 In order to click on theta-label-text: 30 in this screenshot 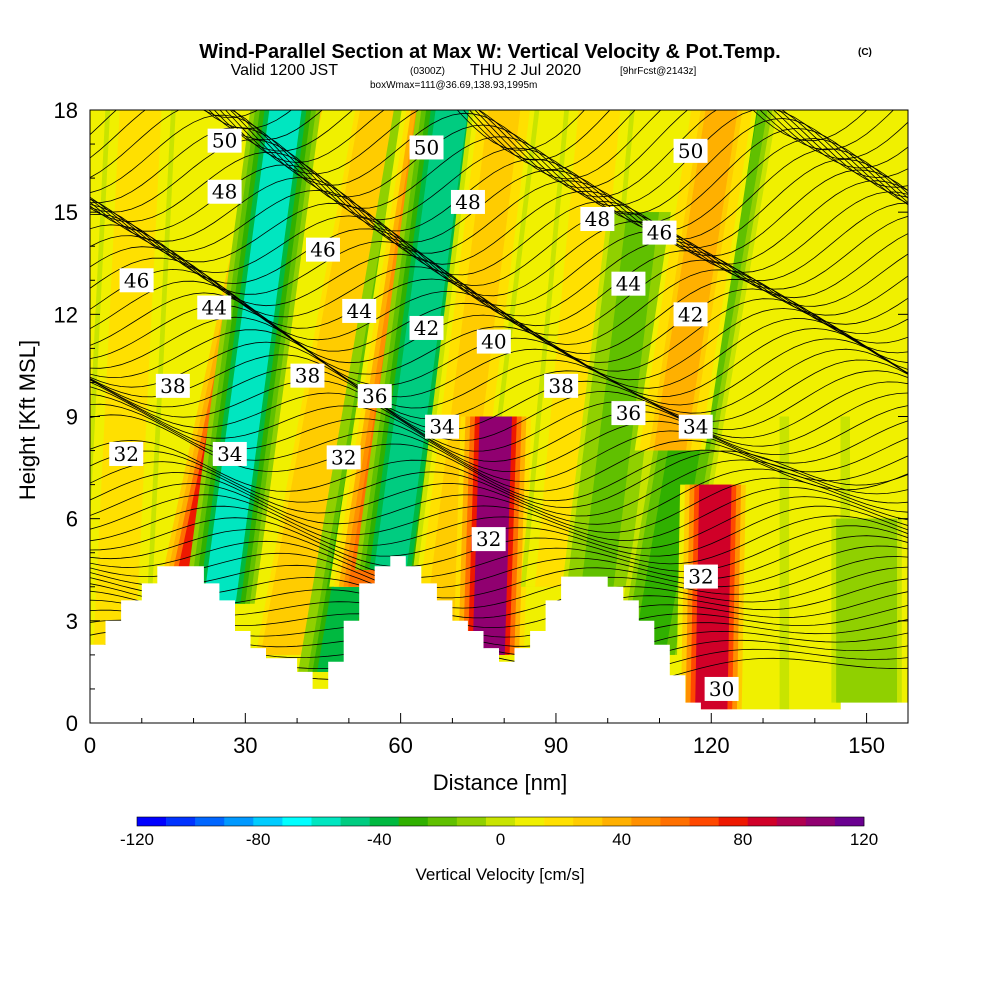, I will do `click(721, 689)`.